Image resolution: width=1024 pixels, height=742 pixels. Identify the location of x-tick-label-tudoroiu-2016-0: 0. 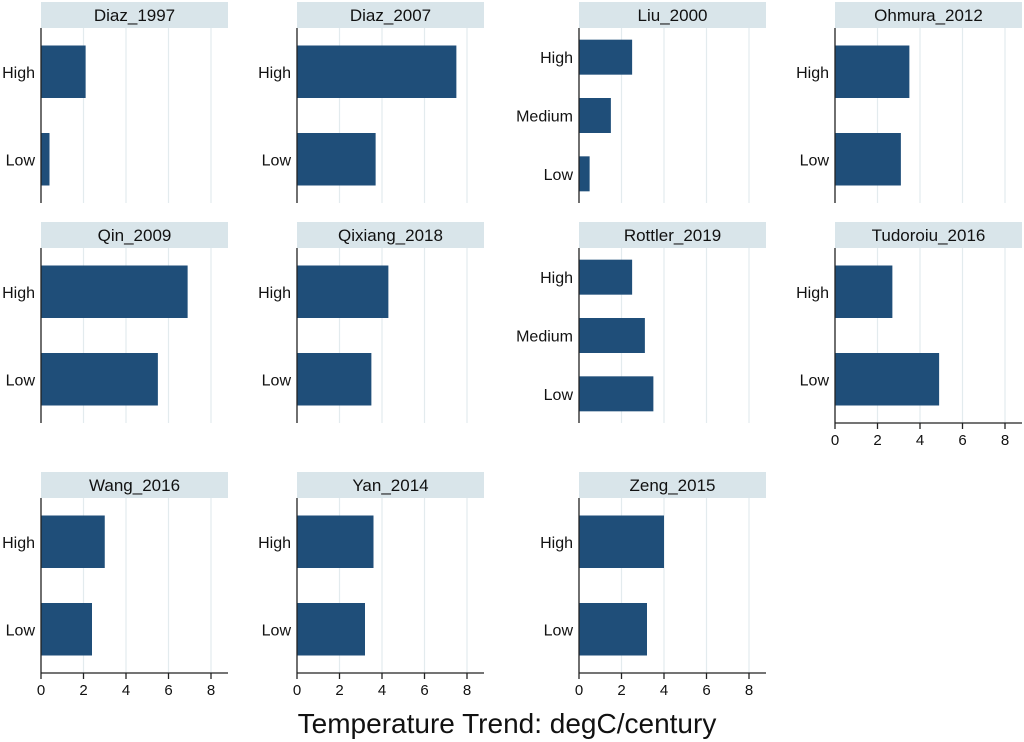
(835, 440).